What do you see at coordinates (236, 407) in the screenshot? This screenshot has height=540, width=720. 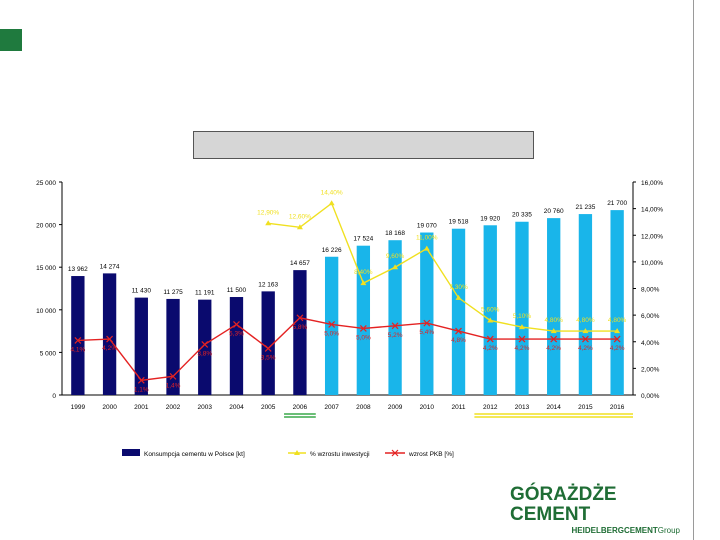 I see `x-tick-label: 2004` at bounding box center [236, 407].